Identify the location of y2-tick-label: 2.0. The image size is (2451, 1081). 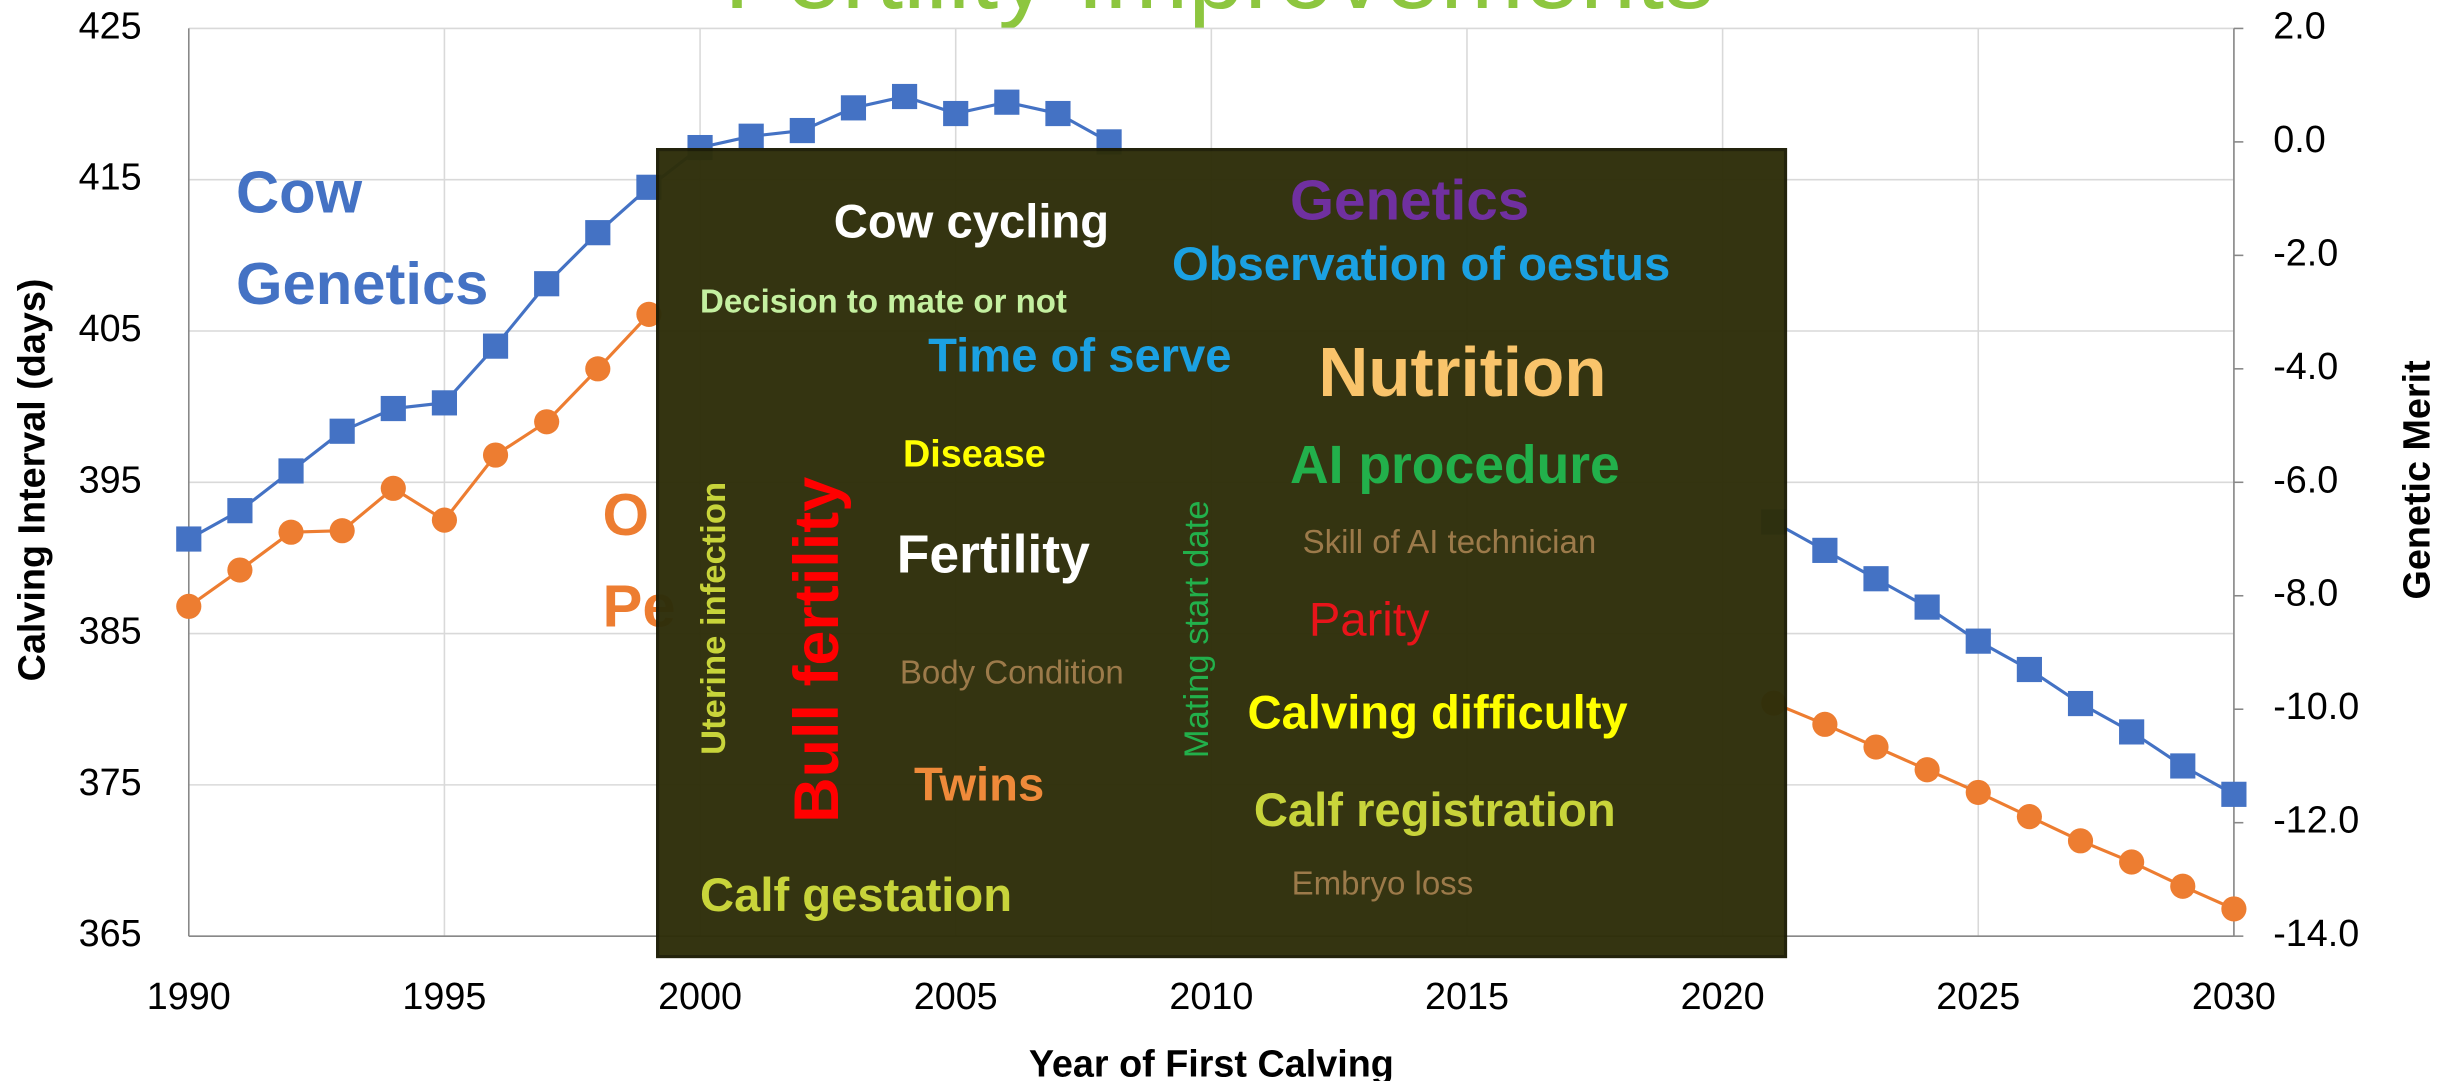
(2299, 25).